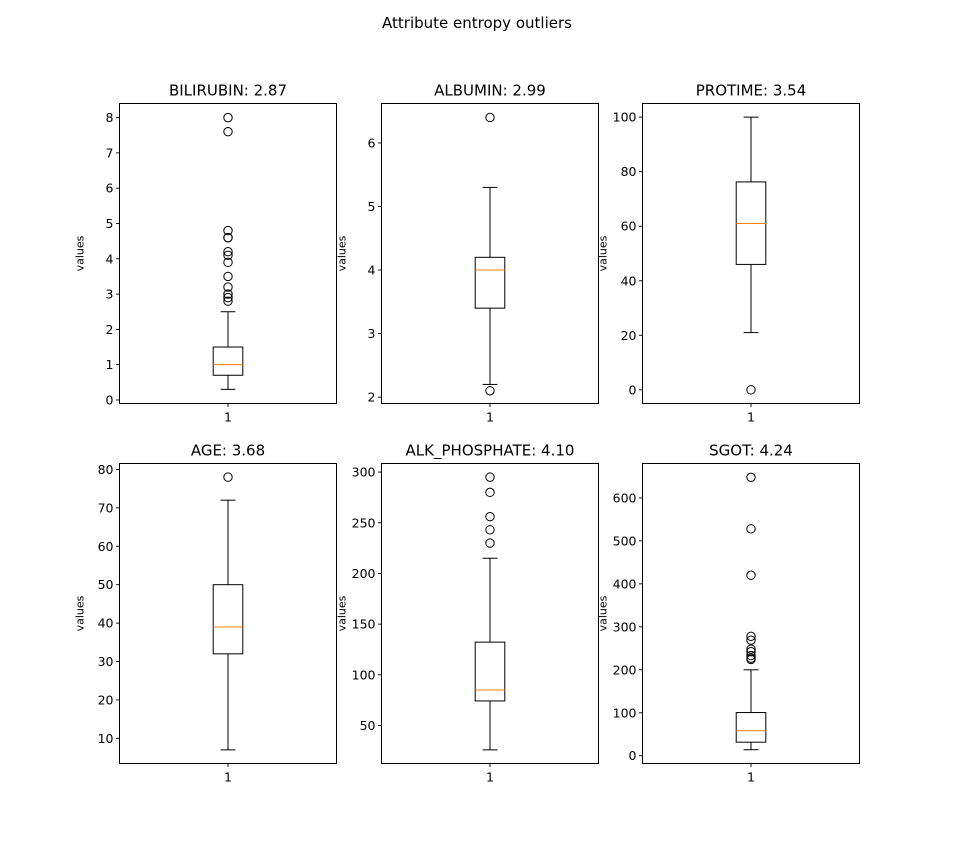 This screenshot has height=858, width=955. What do you see at coordinates (751, 451) in the screenshot?
I see `subplot-title: SGOT: 4.24` at bounding box center [751, 451].